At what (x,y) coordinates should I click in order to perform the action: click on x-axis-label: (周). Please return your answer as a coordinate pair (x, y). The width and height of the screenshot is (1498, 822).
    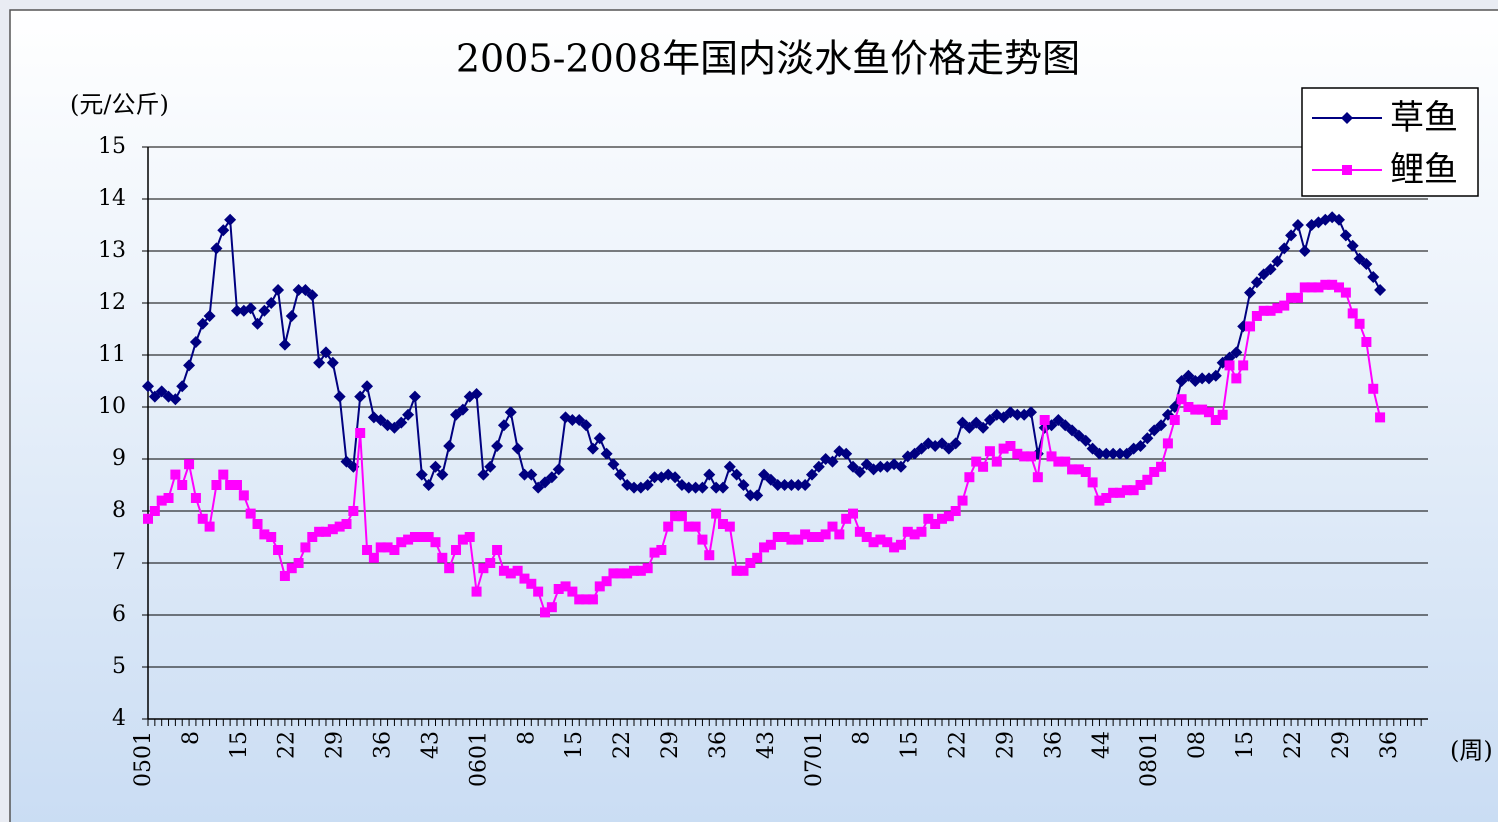
    Looking at the image, I should click on (1471, 751).